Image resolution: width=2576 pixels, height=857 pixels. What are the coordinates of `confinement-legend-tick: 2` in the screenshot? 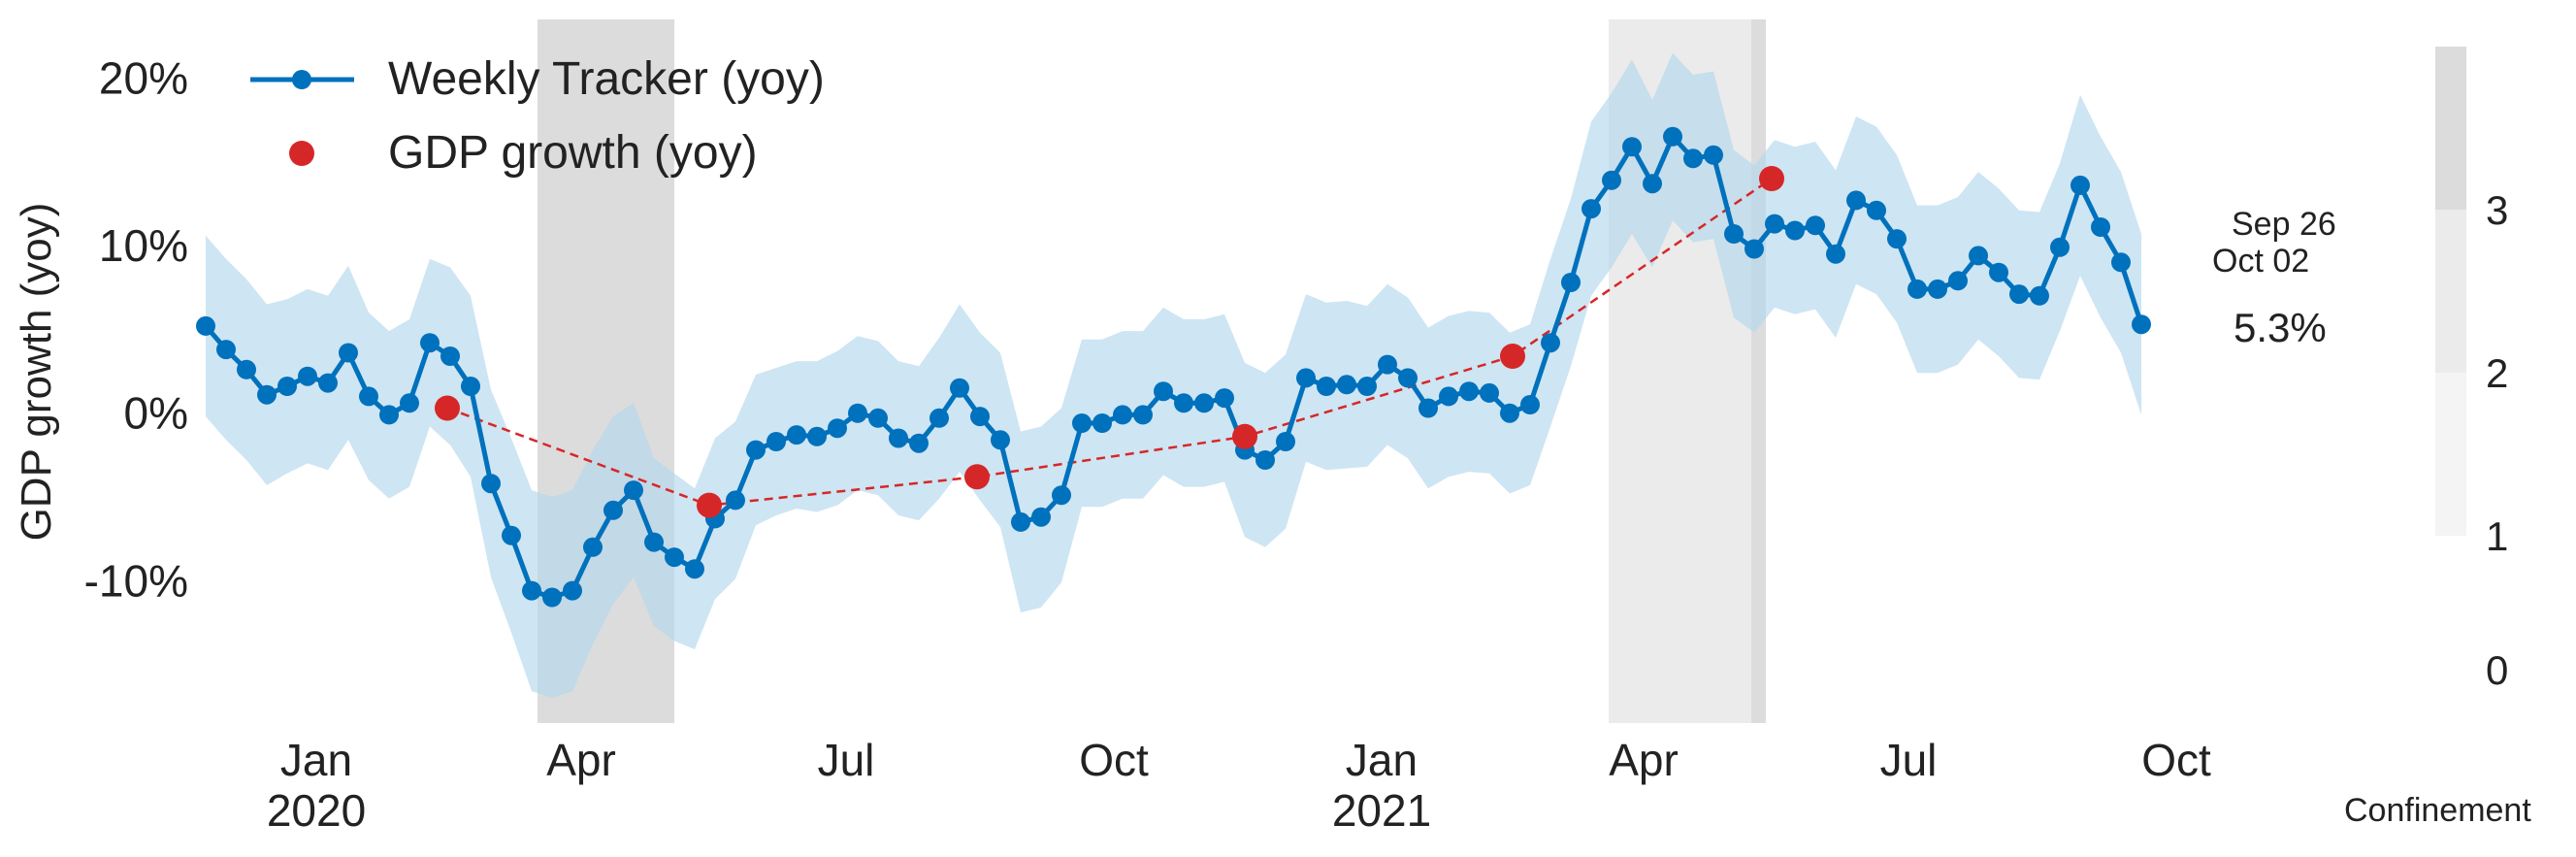 It's located at (2497, 373).